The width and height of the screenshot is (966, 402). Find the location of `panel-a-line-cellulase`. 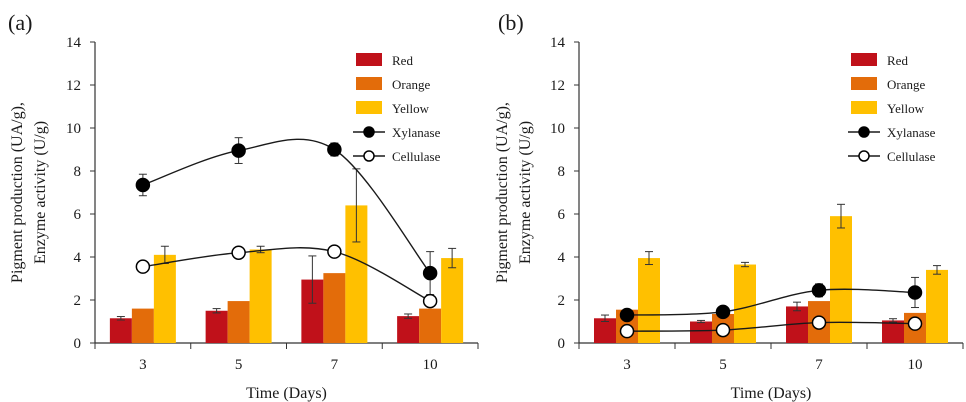

panel-a-line-cellulase is located at coordinates (286, 274).